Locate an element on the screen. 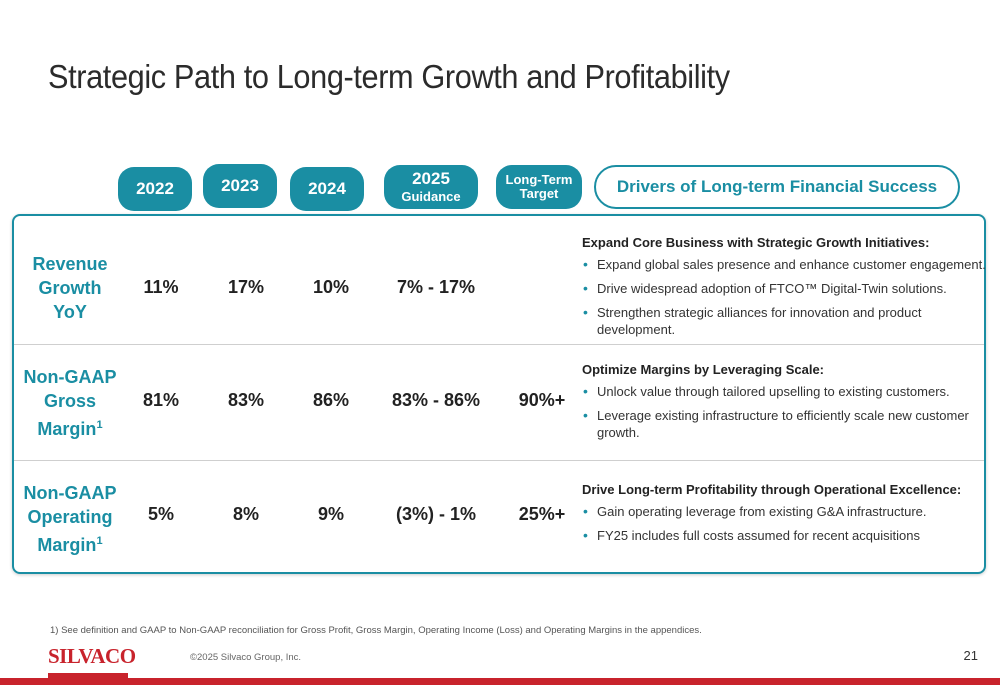 The image size is (1000, 685). row-label-line: Growth is located at coordinates (70, 288).